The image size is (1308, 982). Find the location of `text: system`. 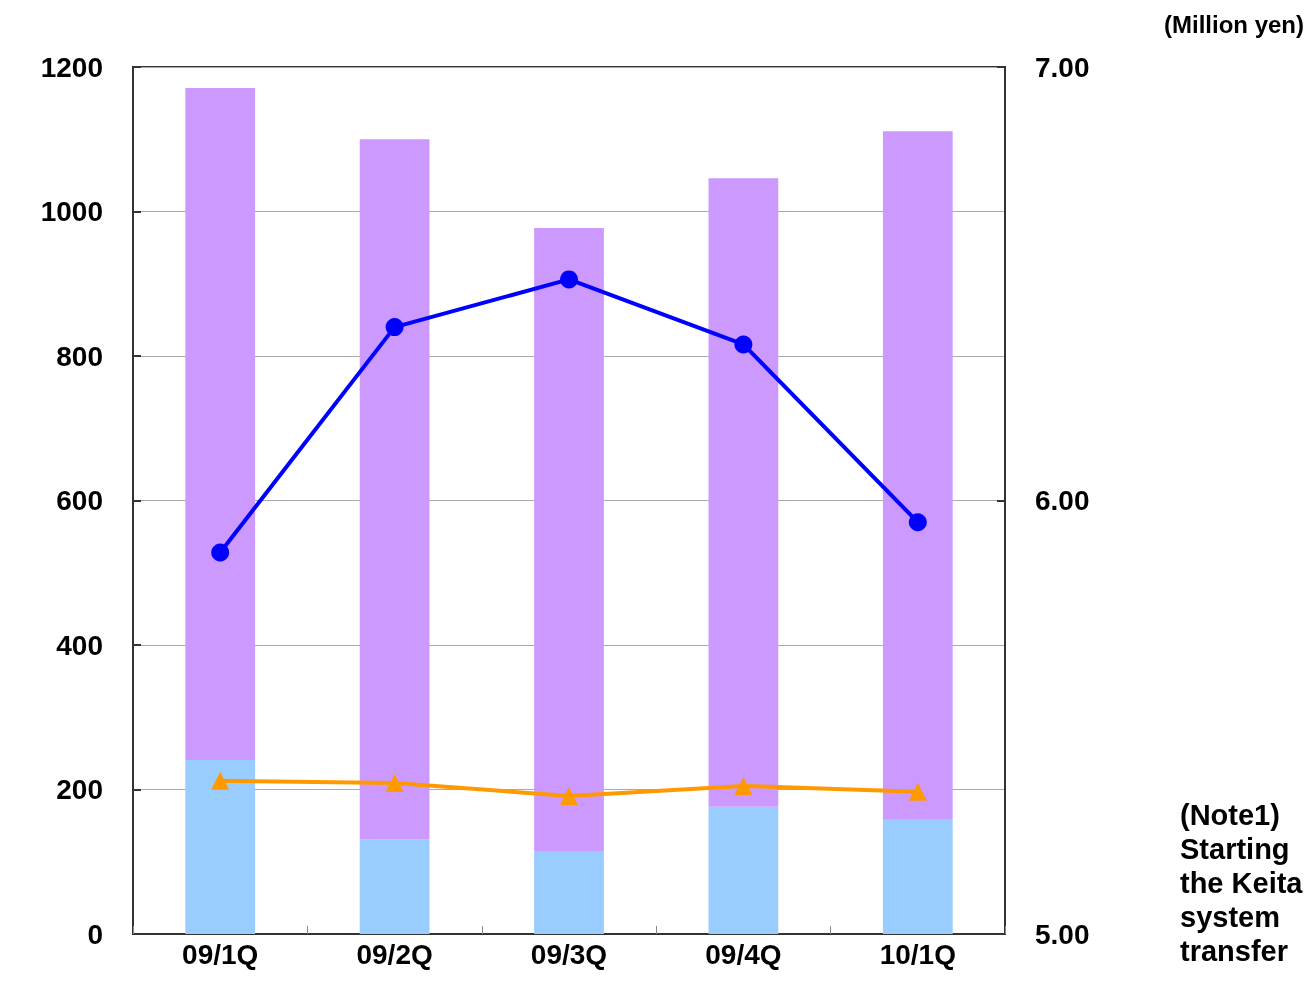

text: system is located at coordinates (1230, 916).